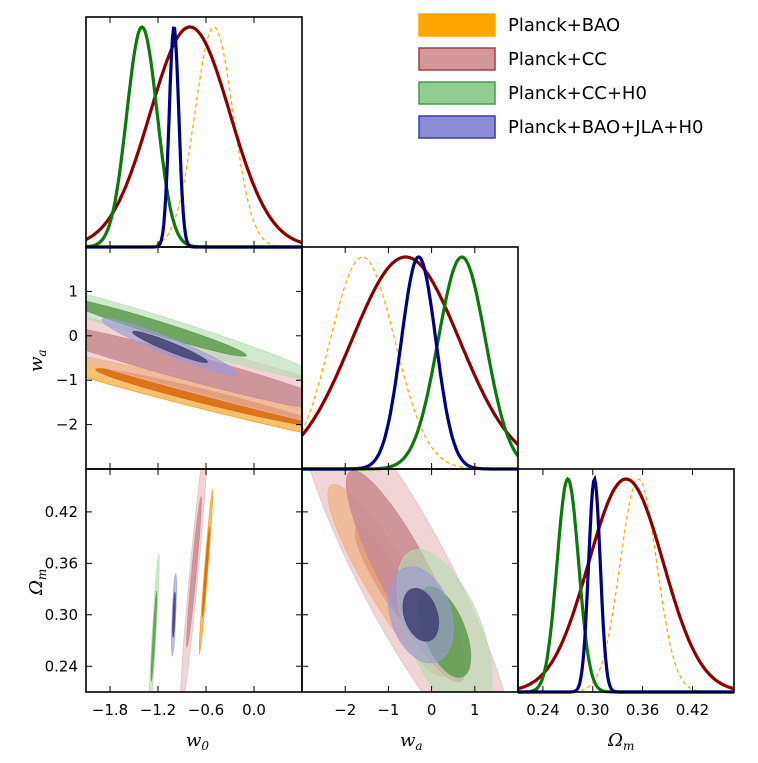 This screenshot has height=763, width=758. Describe the element at coordinates (73, 291) in the screenshot. I see `ytick-label-wa-0: 1` at that location.